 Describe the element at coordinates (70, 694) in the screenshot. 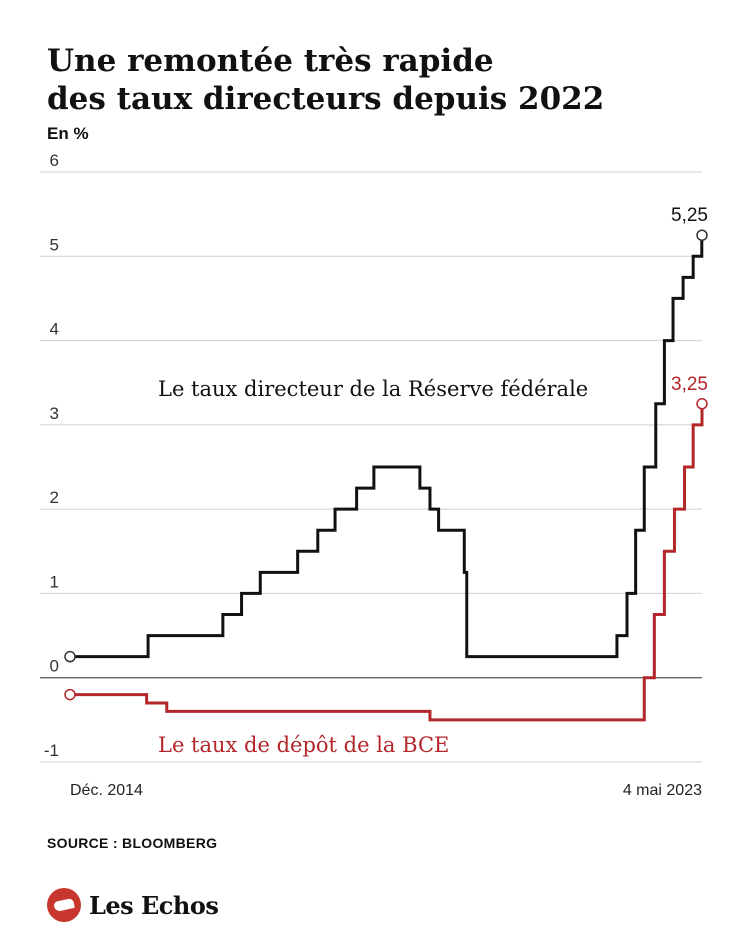

I see `ecb-rate-start-marker` at that location.